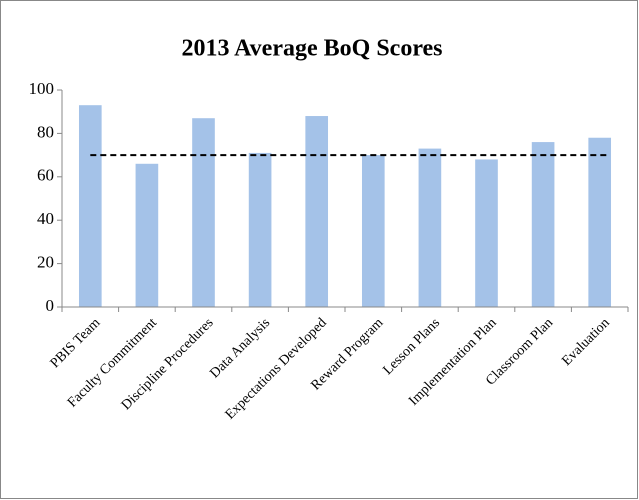 The width and height of the screenshot is (639, 500). Describe the element at coordinates (45, 262) in the screenshot. I see `y-tick-label: 20` at that location.